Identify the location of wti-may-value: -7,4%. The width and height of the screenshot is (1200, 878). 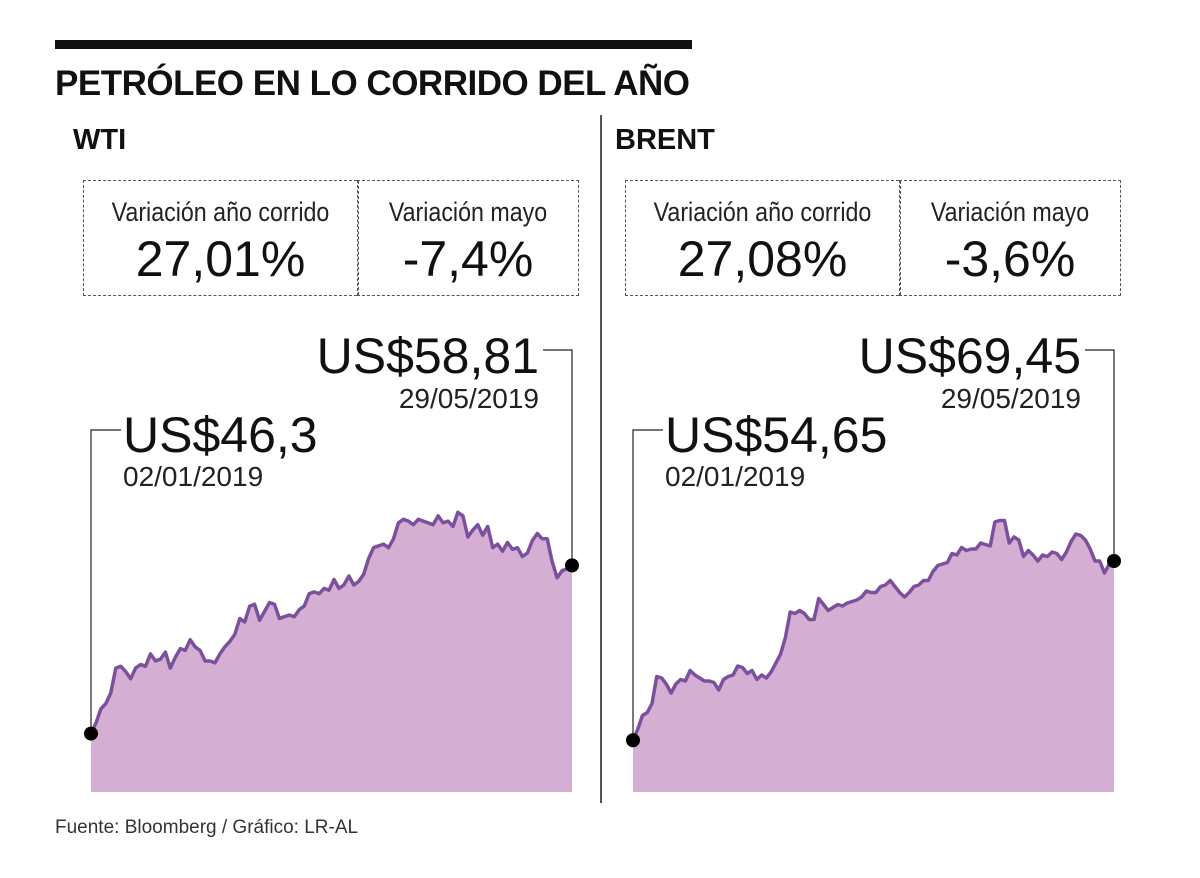
(468, 259).